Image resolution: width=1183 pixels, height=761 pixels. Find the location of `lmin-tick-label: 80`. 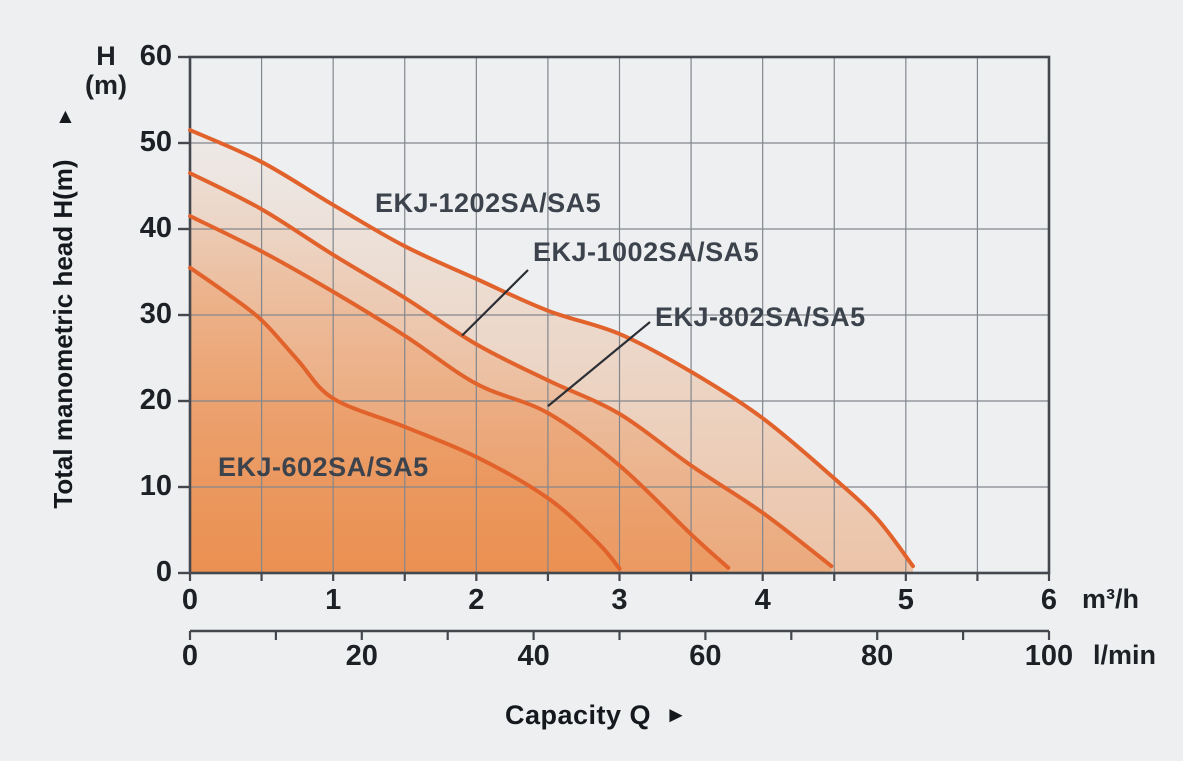

lmin-tick-label: 80 is located at coordinates (877, 656).